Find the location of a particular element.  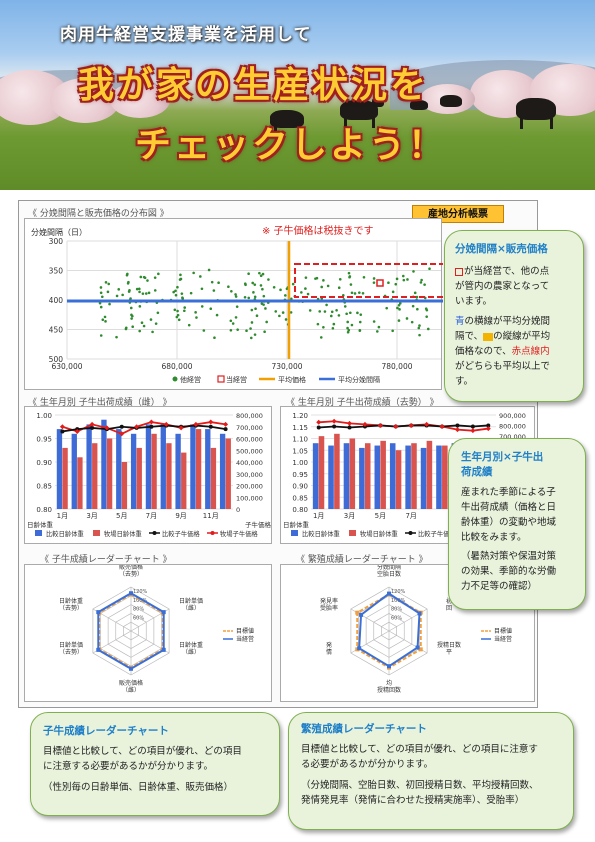

radar-axis-label: （去勢） is located at coordinates (71, 608).